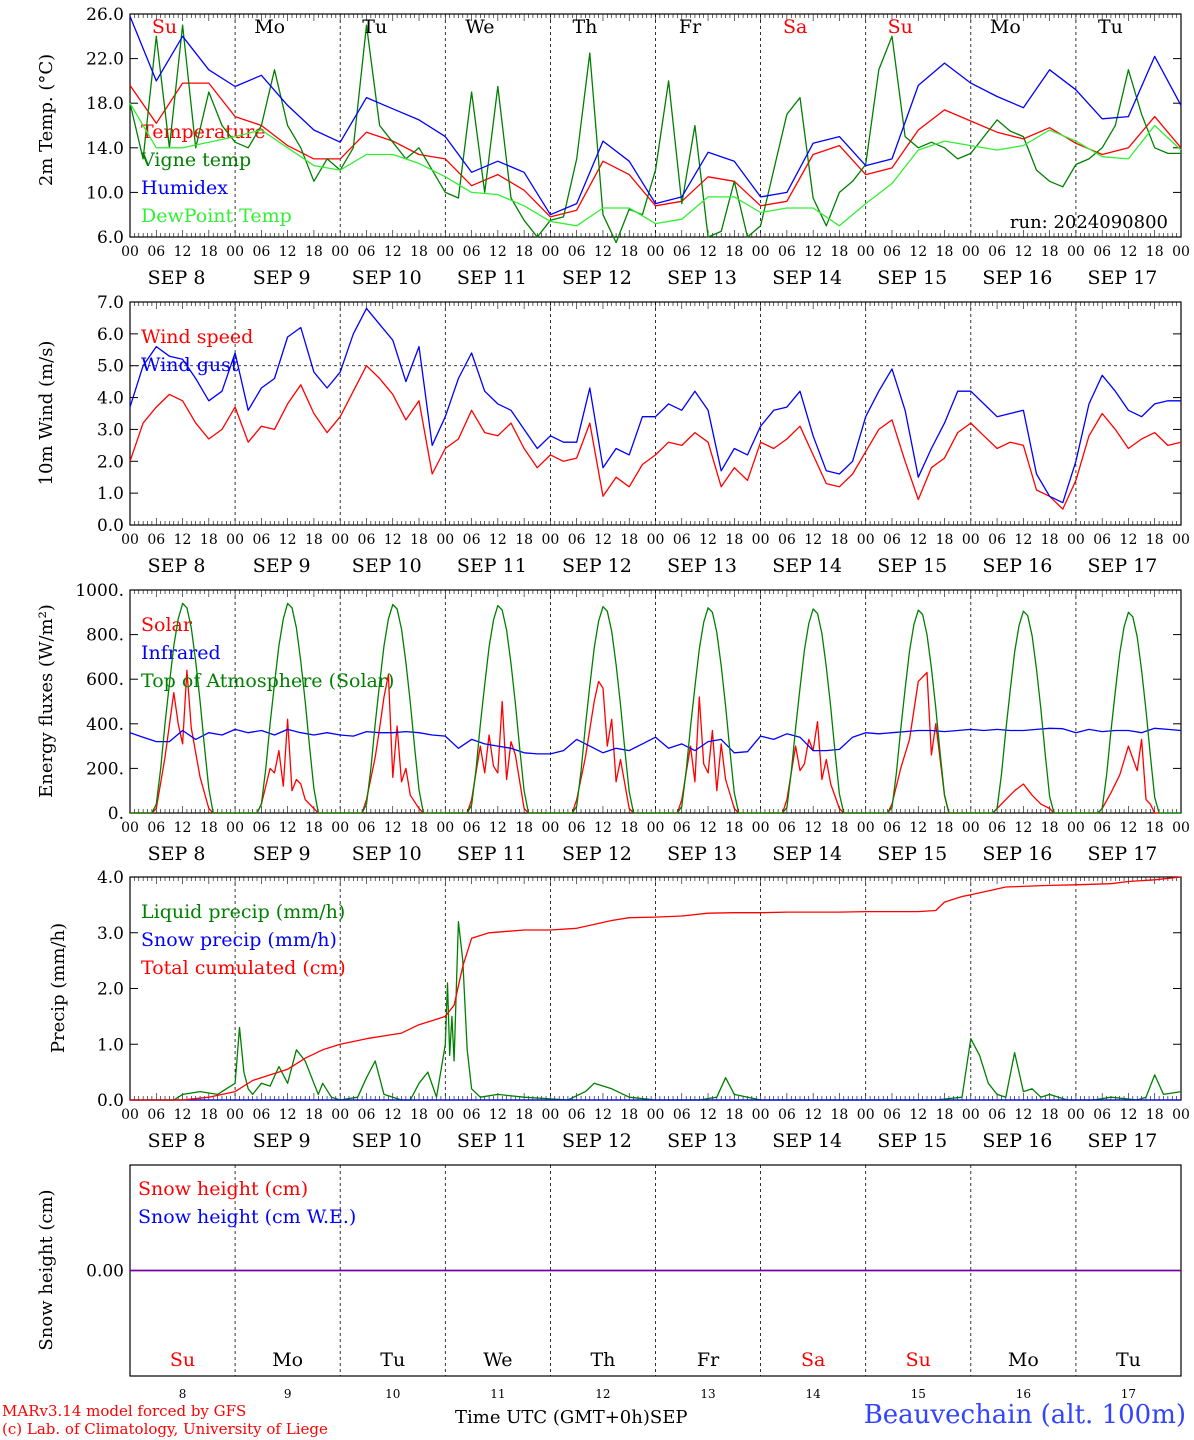 The height and width of the screenshot is (1440, 1194). Describe the element at coordinates (46, 701) in the screenshot. I see `energy-y-axis-label: Energy fluxes (W/m²)` at that location.